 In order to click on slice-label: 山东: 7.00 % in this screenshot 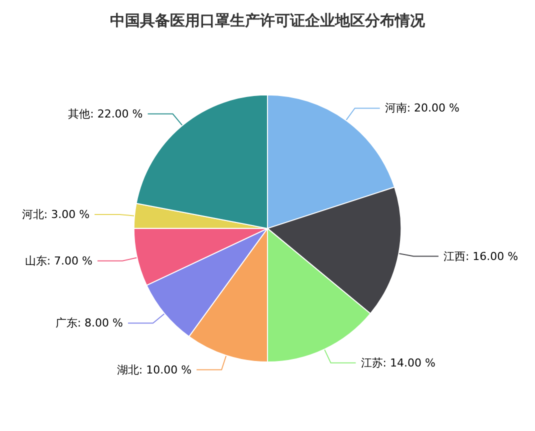, I will do `click(58, 261)`.